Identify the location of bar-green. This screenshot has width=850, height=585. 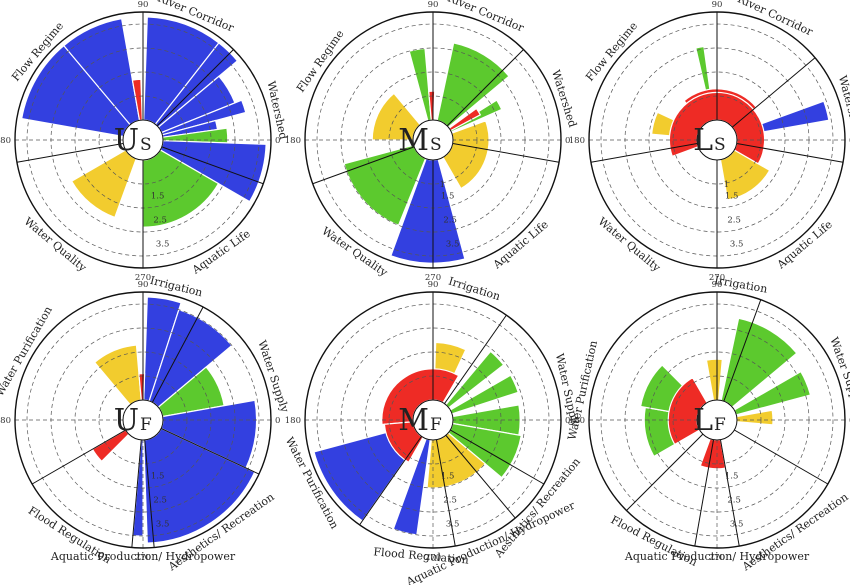
(420, 84).